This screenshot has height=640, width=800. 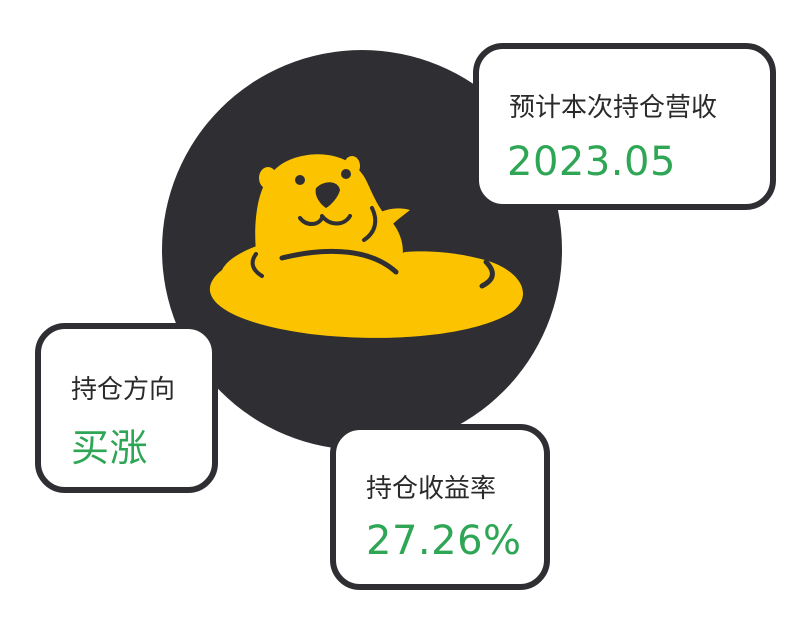 I want to click on revenue-card: 预计本次持仓营收 2023.05, so click(x=624, y=126).